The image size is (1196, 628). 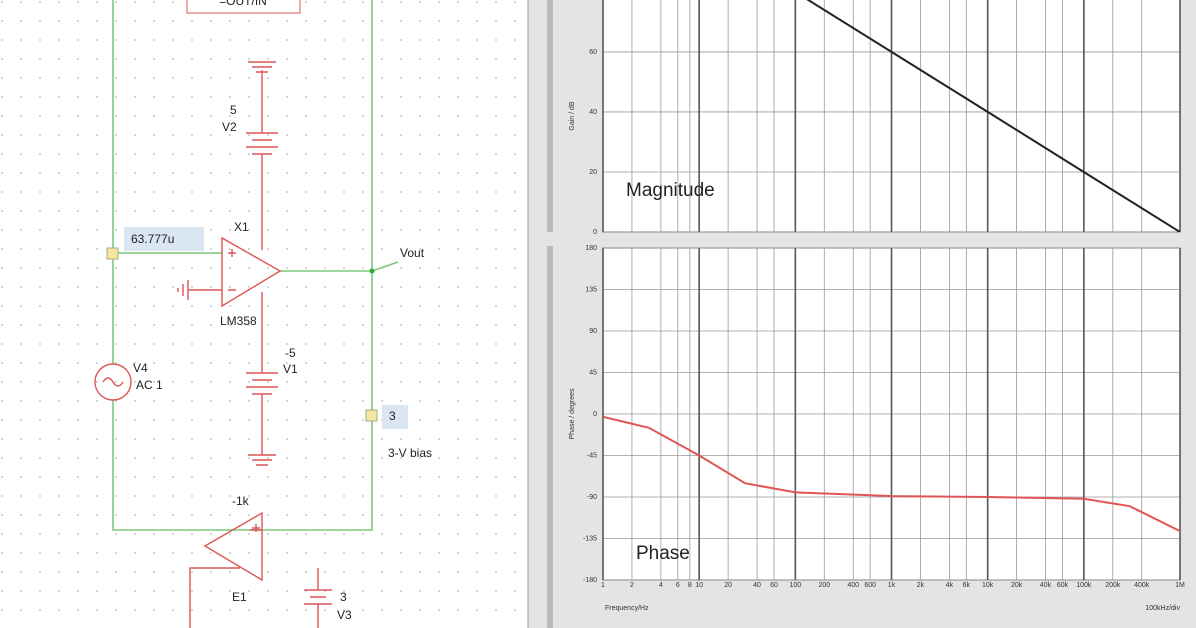 What do you see at coordinates (140, 368) in the screenshot?
I see `schematic-label: V4` at bounding box center [140, 368].